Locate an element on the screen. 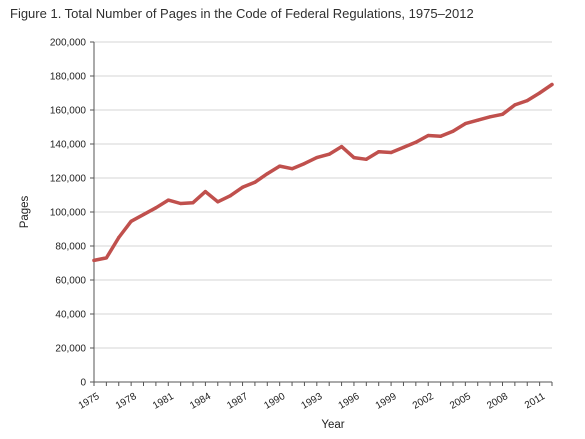  y-tick-label: 160,000 is located at coordinates (68, 111).